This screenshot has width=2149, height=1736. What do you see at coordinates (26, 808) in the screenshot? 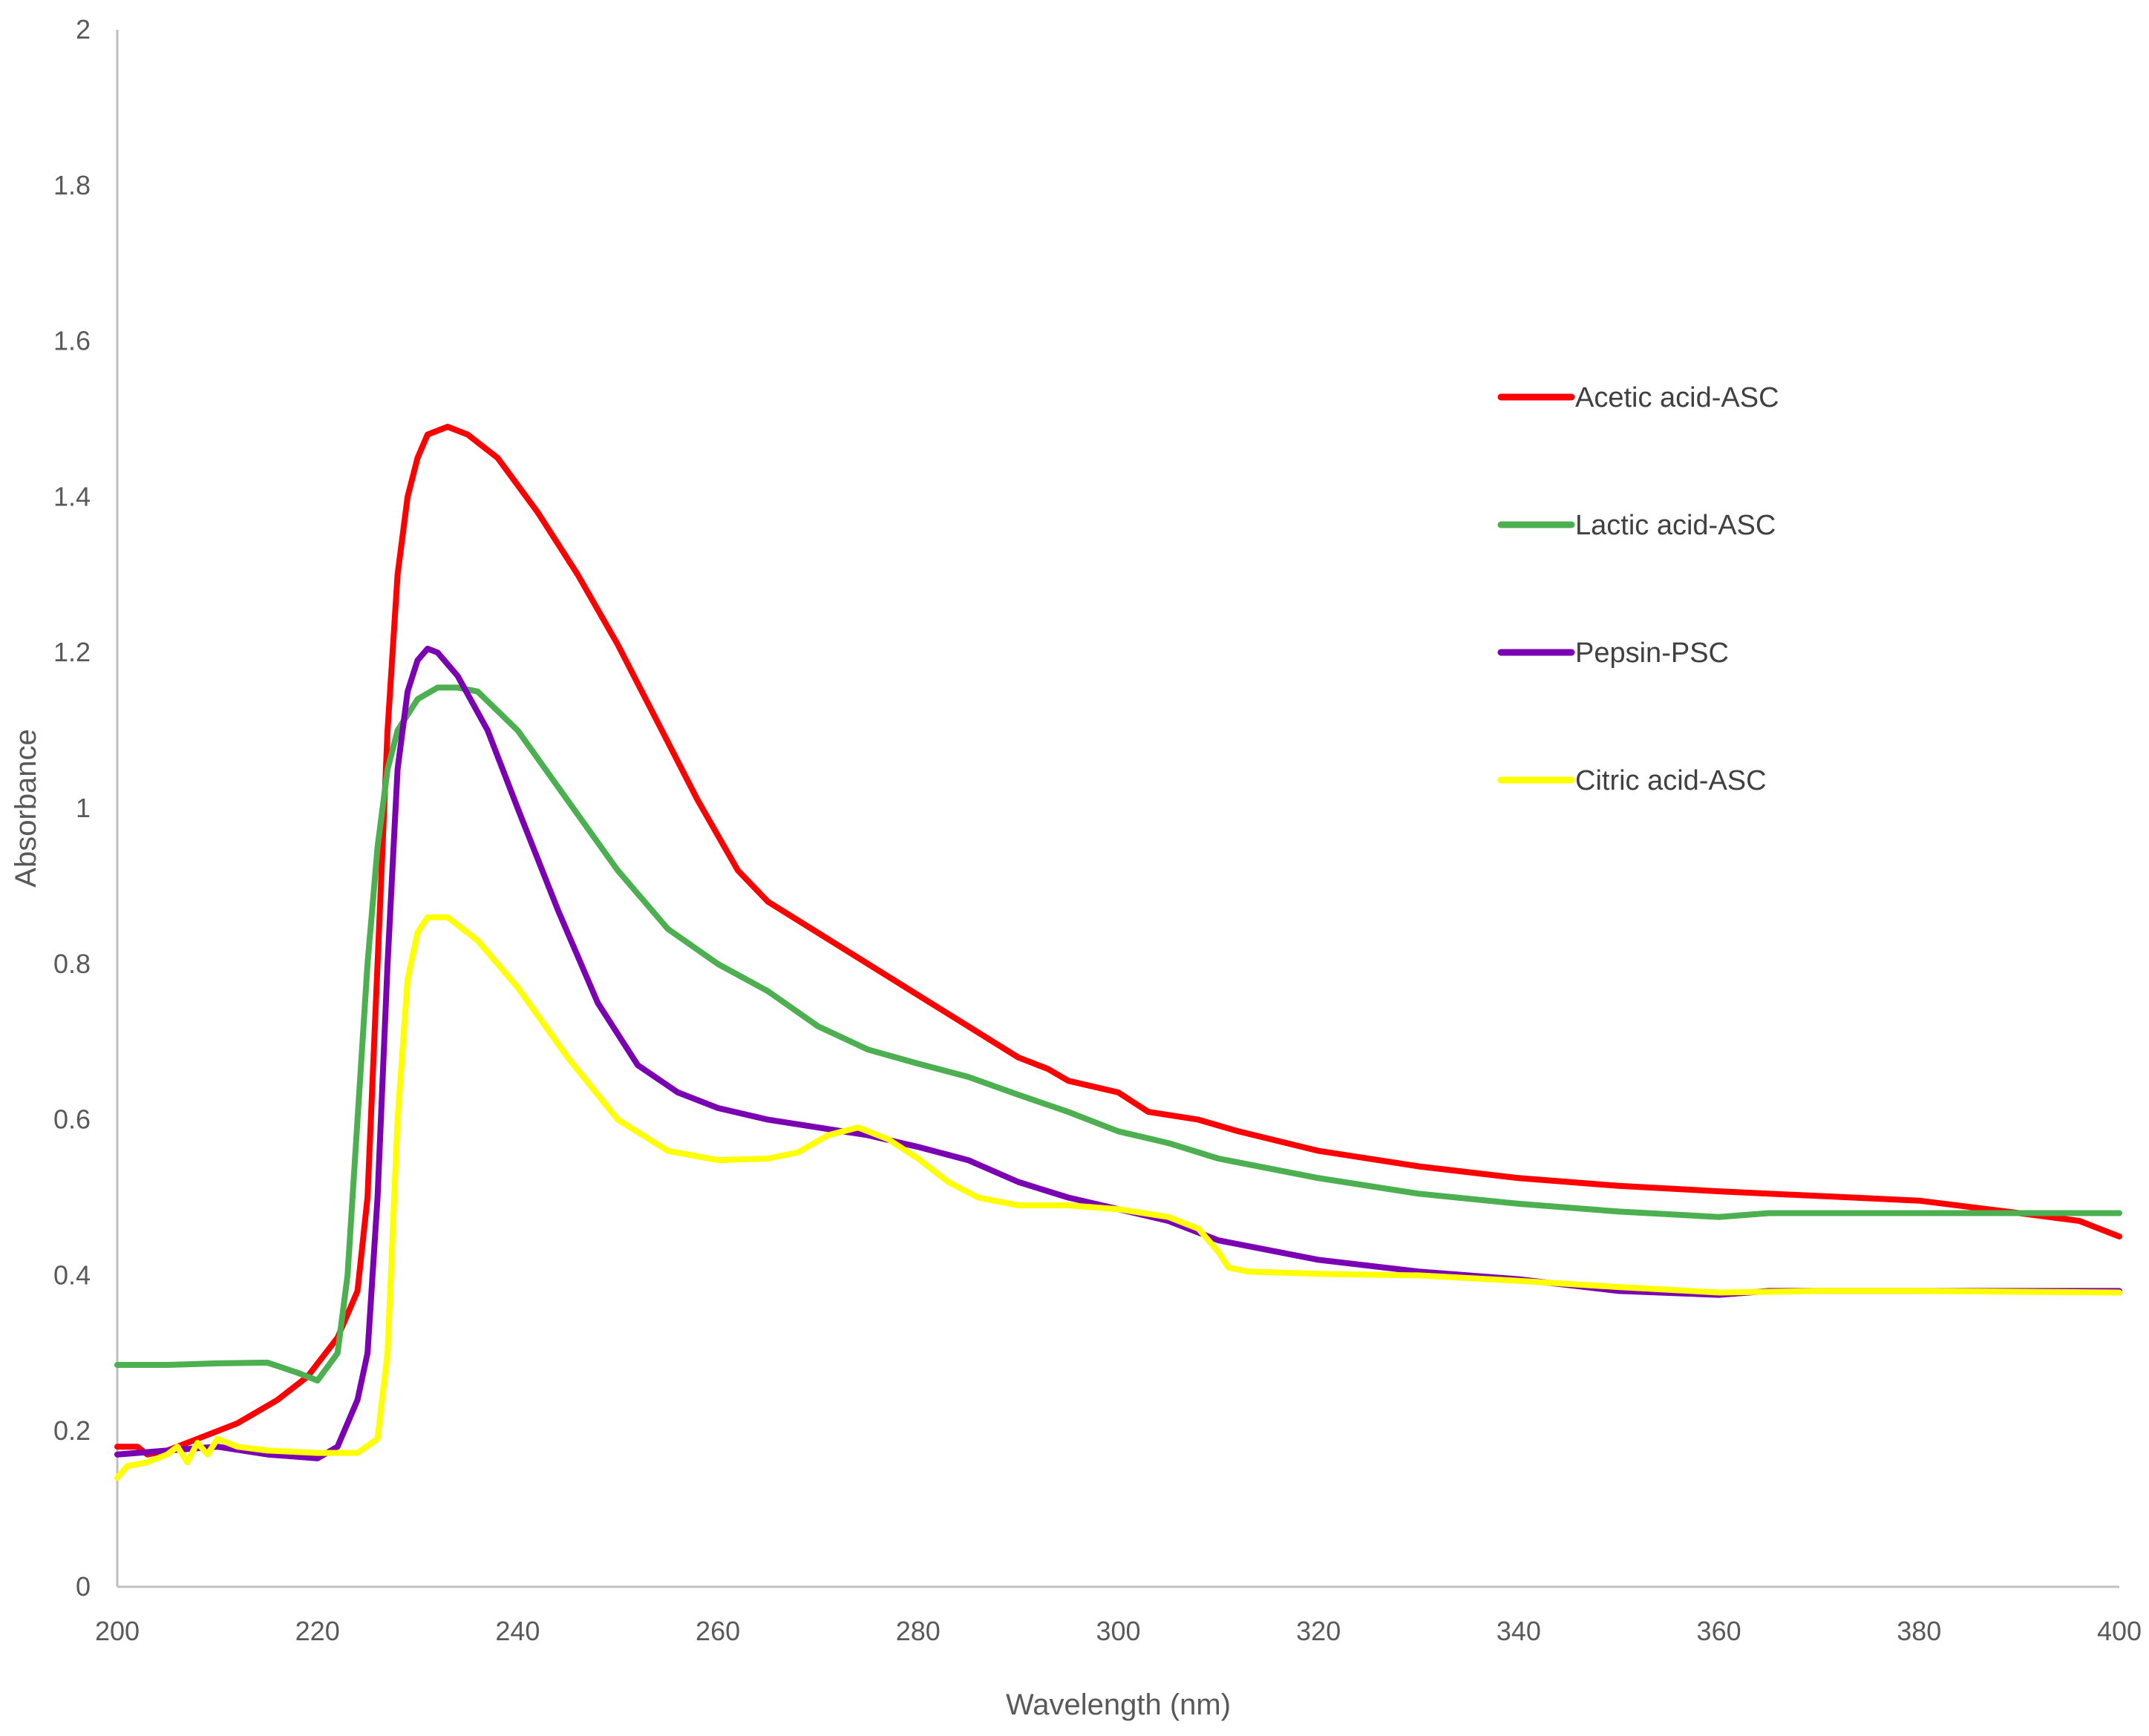
I see `y-axis-title: Absorbance` at bounding box center [26, 808].